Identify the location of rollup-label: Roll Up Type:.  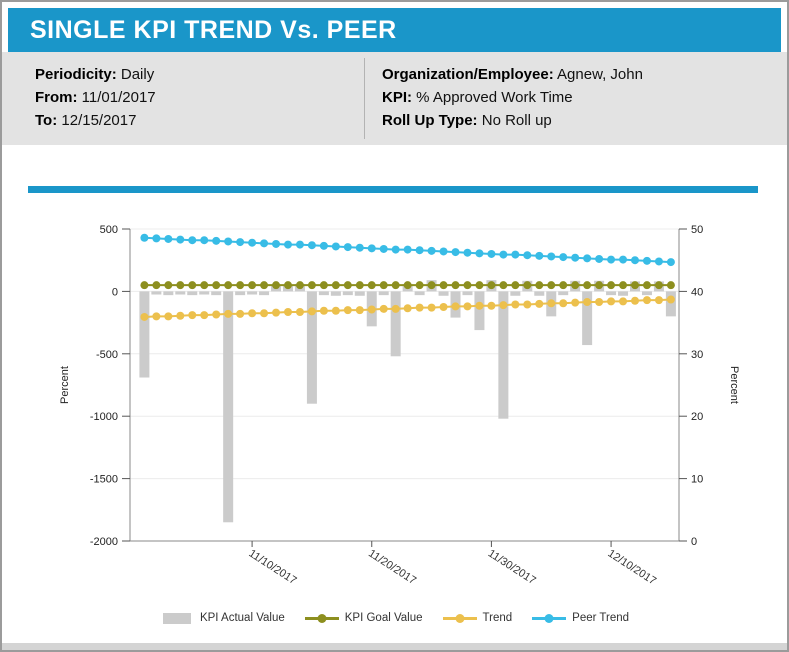
(430, 120).